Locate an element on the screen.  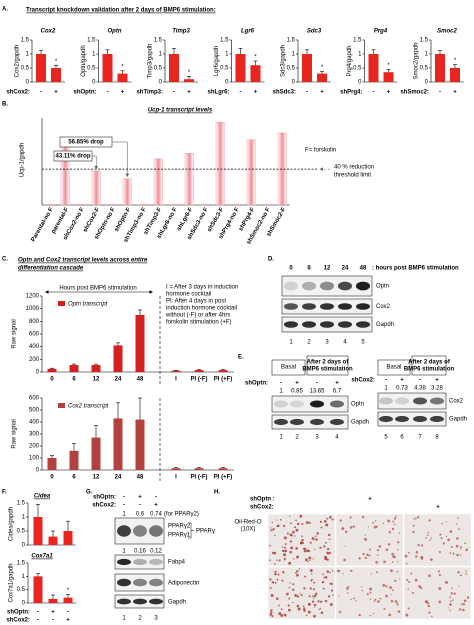
sh-label: shTimp3: is located at coordinates (149, 93).